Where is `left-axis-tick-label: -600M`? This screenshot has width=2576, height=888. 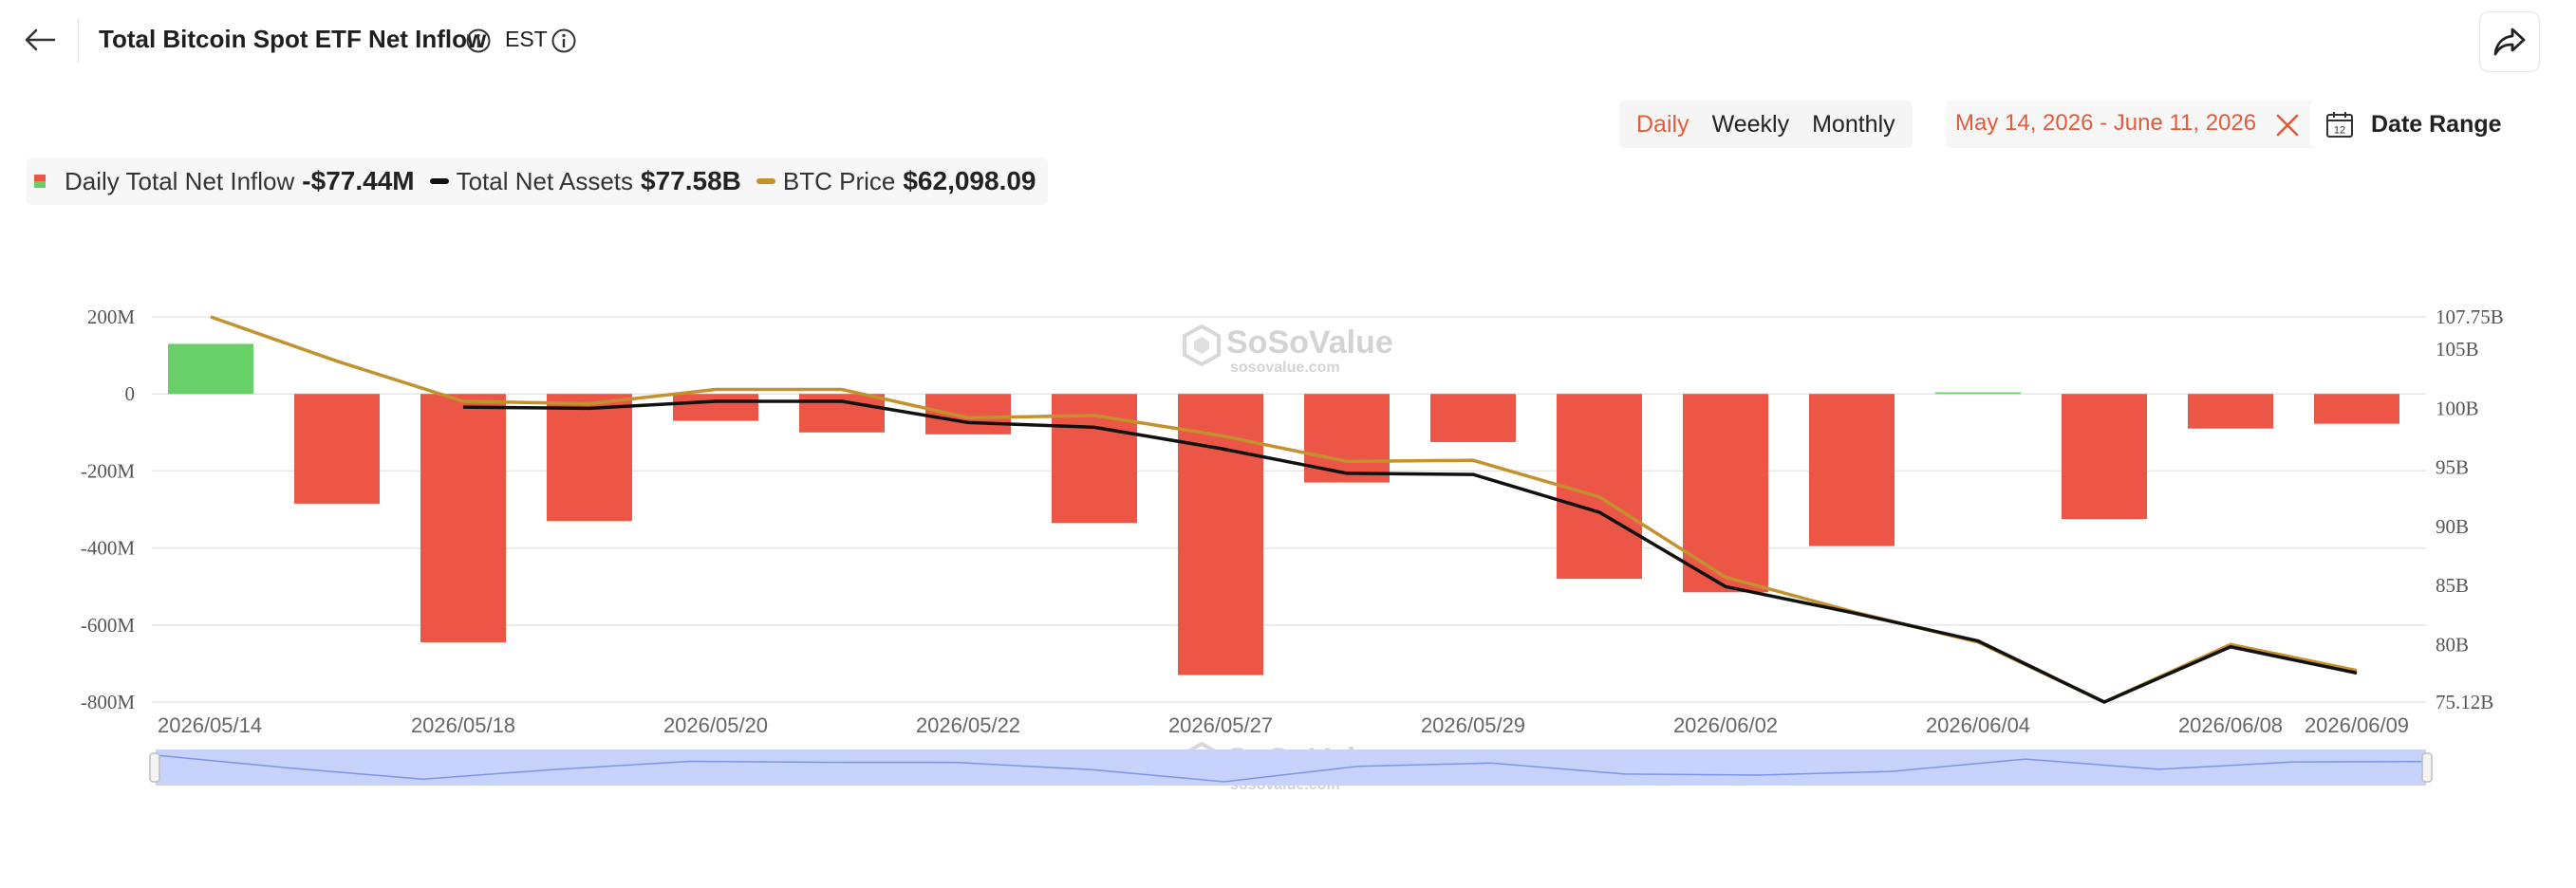 left-axis-tick-label: -600M is located at coordinates (108, 625).